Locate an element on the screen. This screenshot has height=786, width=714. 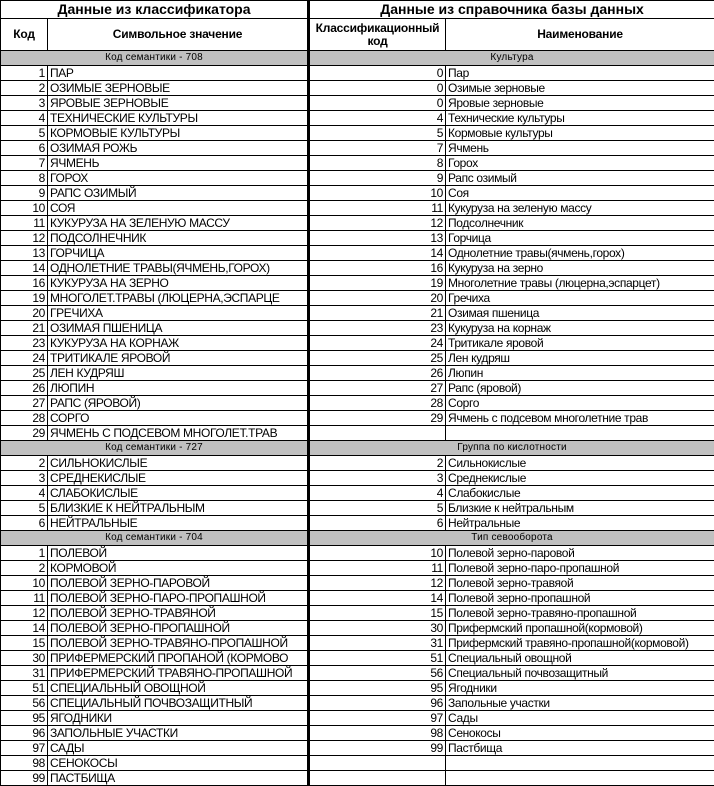
col-class-code: Классификационный код is located at coordinates (377, 35).